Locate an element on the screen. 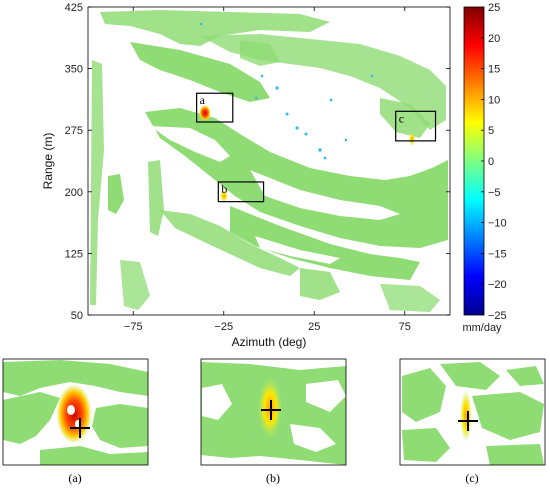 The height and width of the screenshot is (488, 550). colorbar-tick-label: 10 is located at coordinates (494, 100).